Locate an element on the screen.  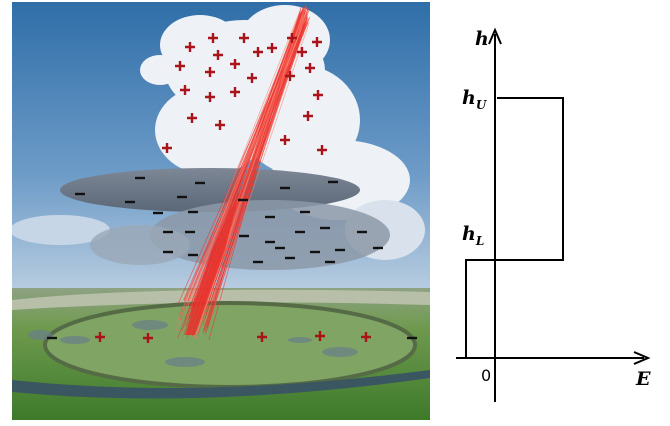
core is located at coordinates (212, 262).